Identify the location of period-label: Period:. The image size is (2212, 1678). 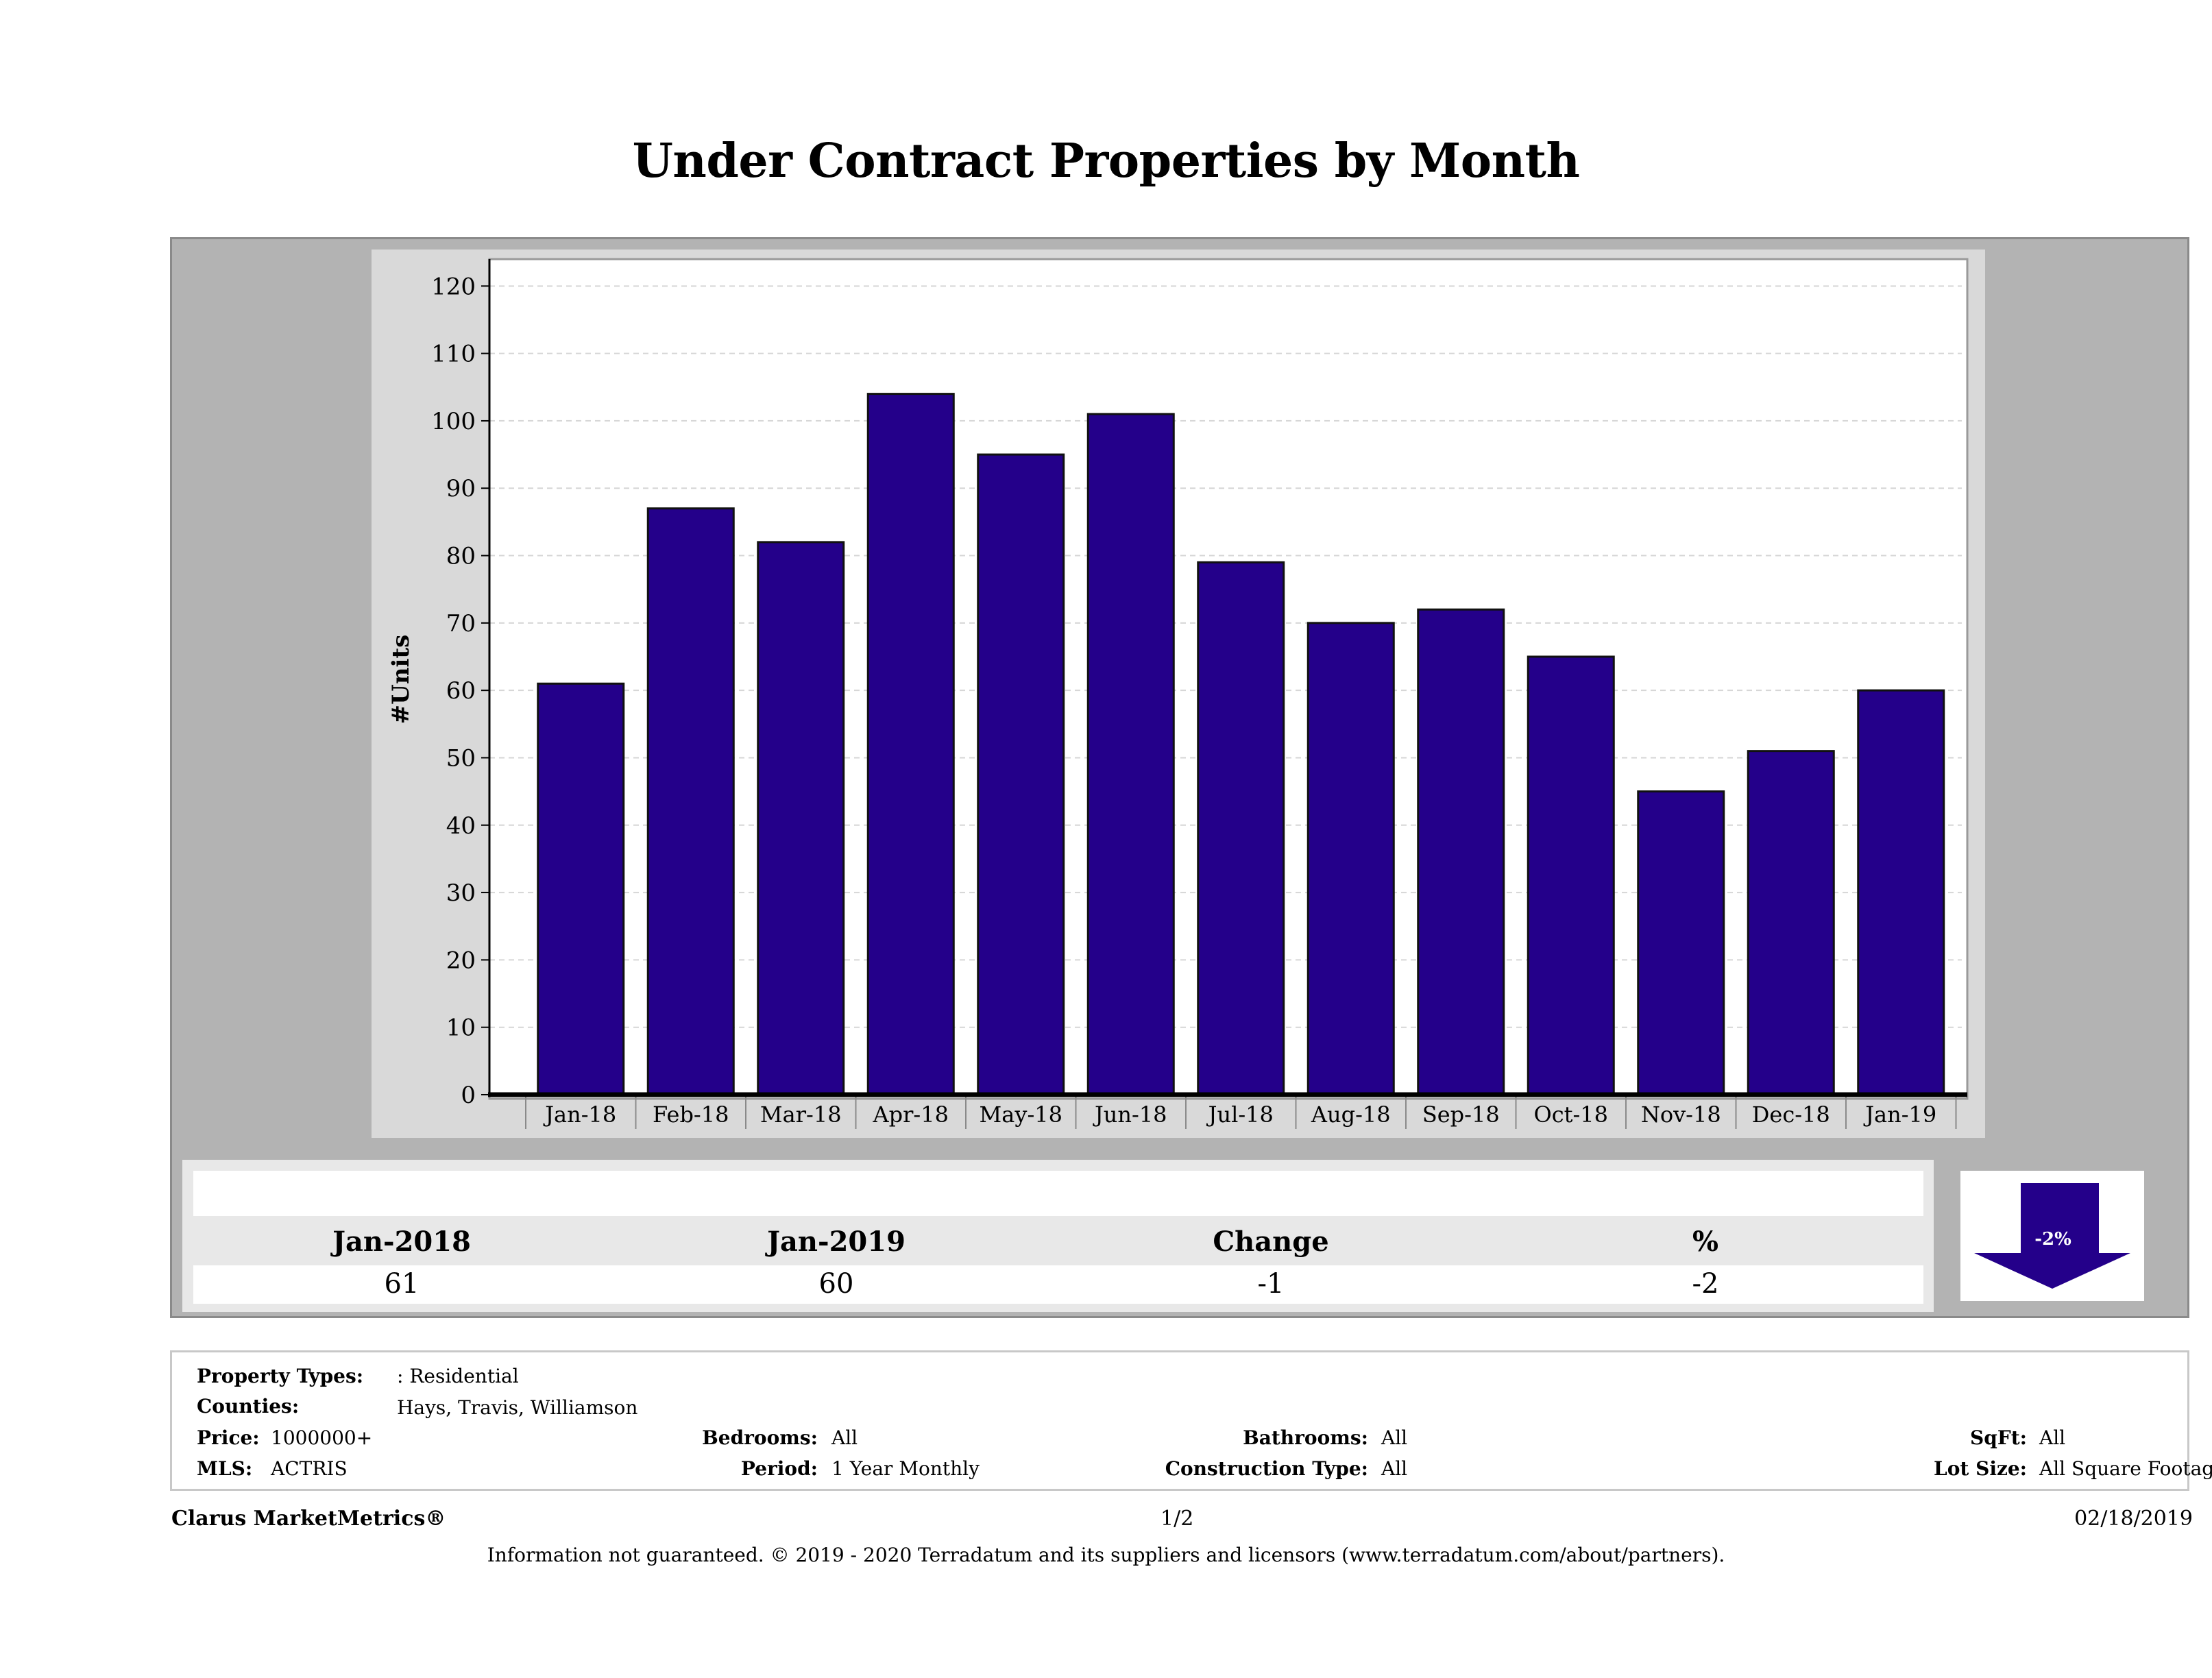
(779, 1468).